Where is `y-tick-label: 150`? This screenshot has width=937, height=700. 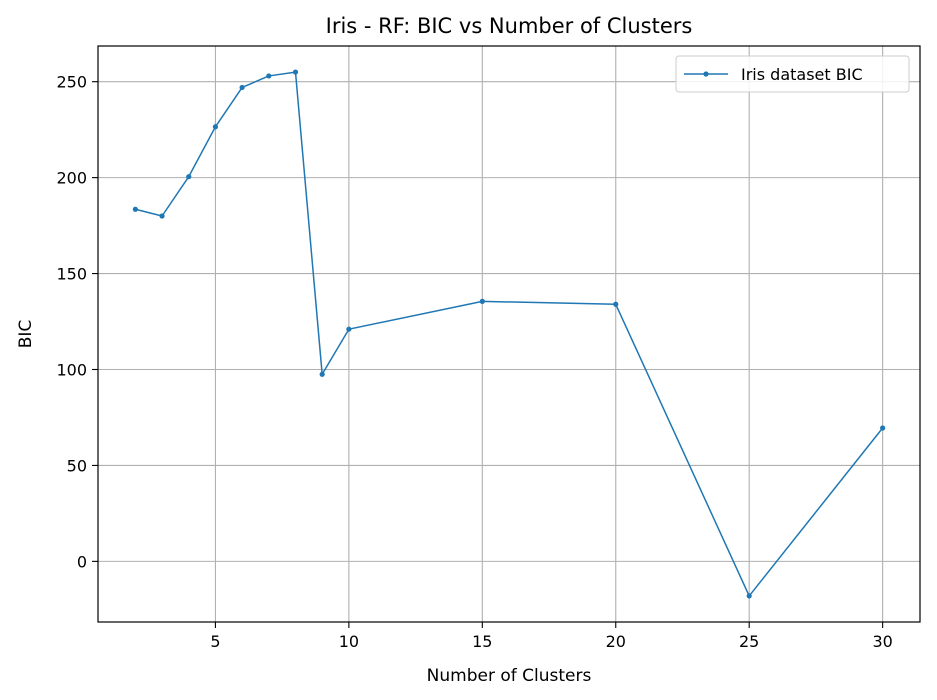 y-tick-label: 150 is located at coordinates (71, 274).